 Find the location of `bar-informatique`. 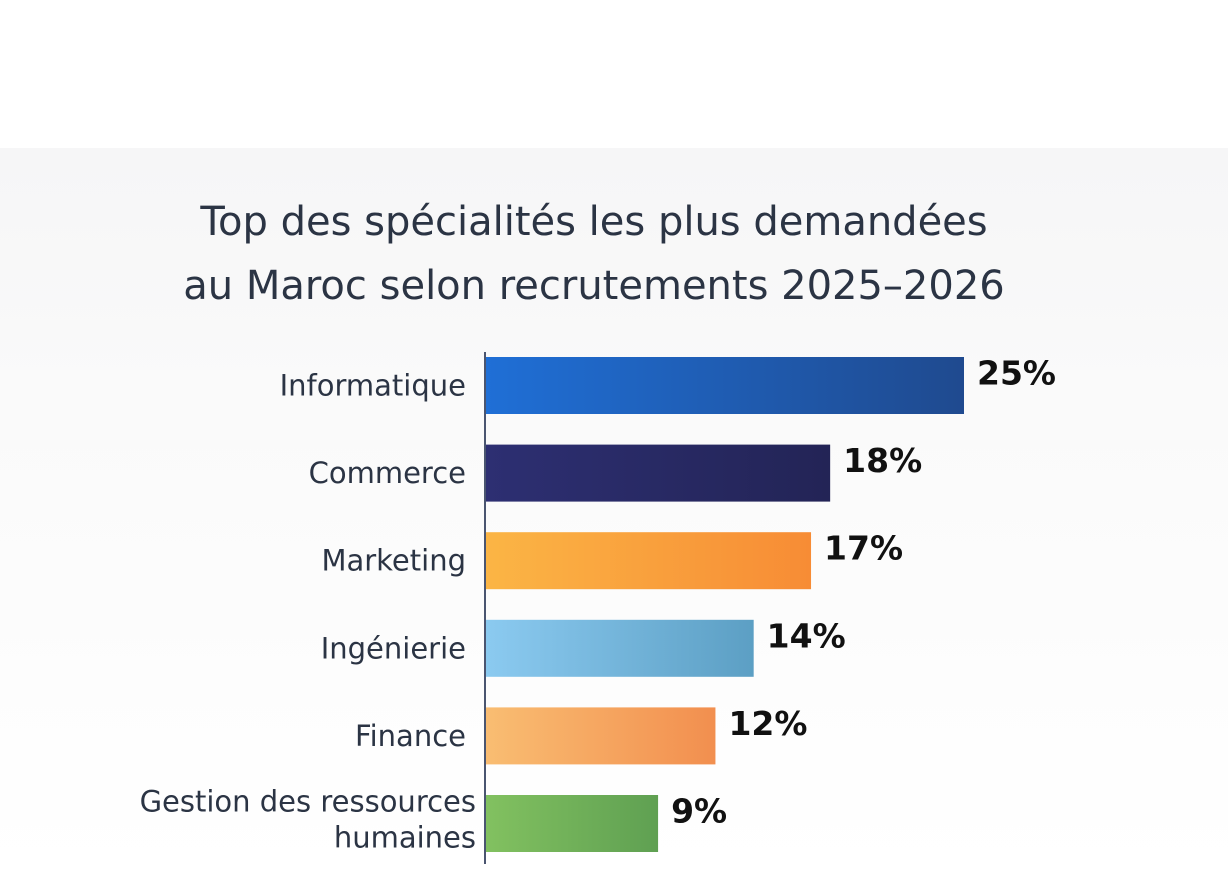

bar-informatique is located at coordinates (725, 385).